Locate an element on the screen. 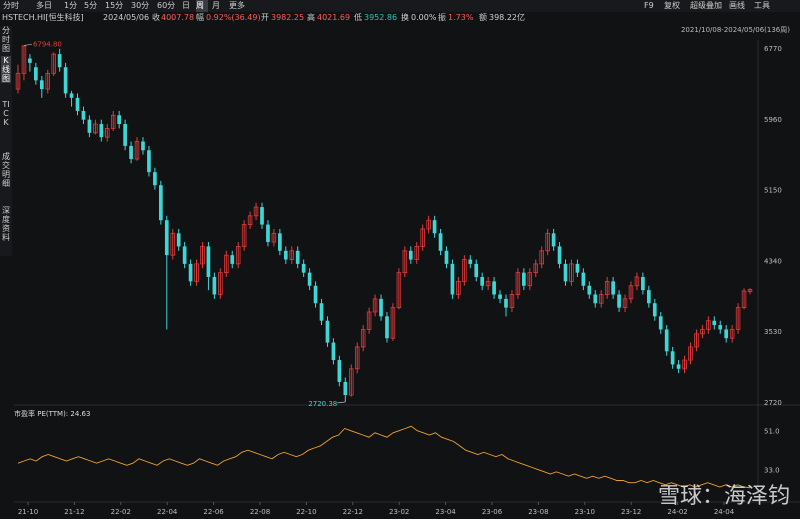 Image resolution: width=800 pixels, height=519 pixels. x-tick-label: 23-10 is located at coordinates (585, 512).